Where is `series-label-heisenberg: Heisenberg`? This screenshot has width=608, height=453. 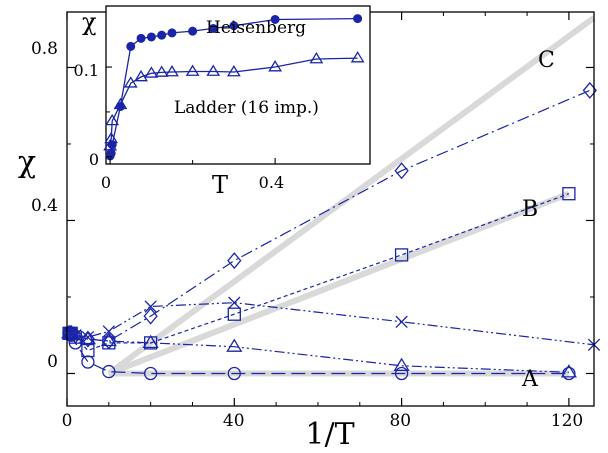 series-label-heisenberg: Heisenberg is located at coordinates (256, 28).